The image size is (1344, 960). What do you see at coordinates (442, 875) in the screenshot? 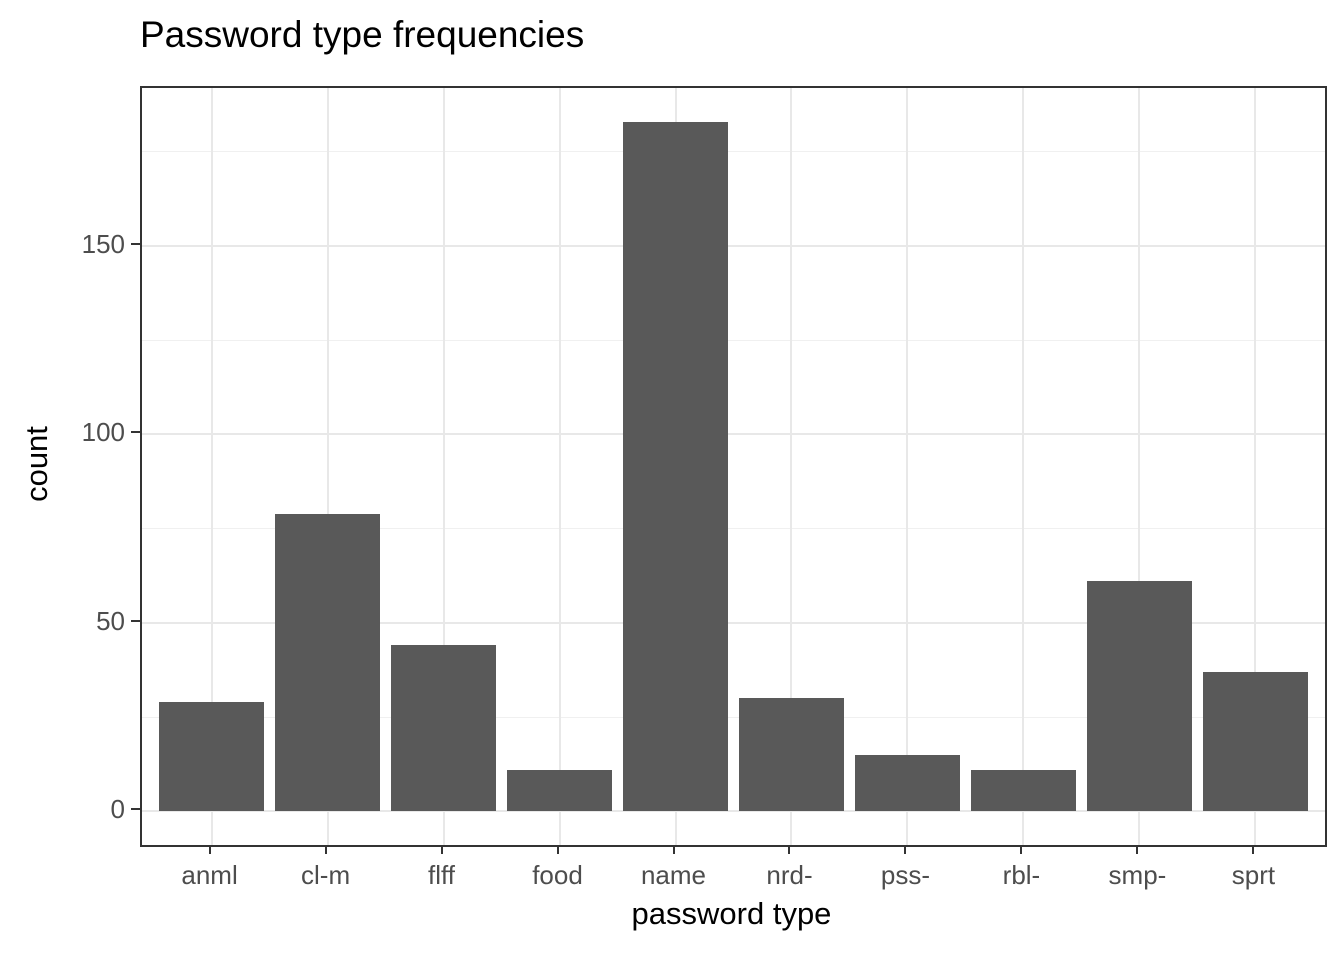
I see `x-tick-label-flff: flff` at bounding box center [442, 875].